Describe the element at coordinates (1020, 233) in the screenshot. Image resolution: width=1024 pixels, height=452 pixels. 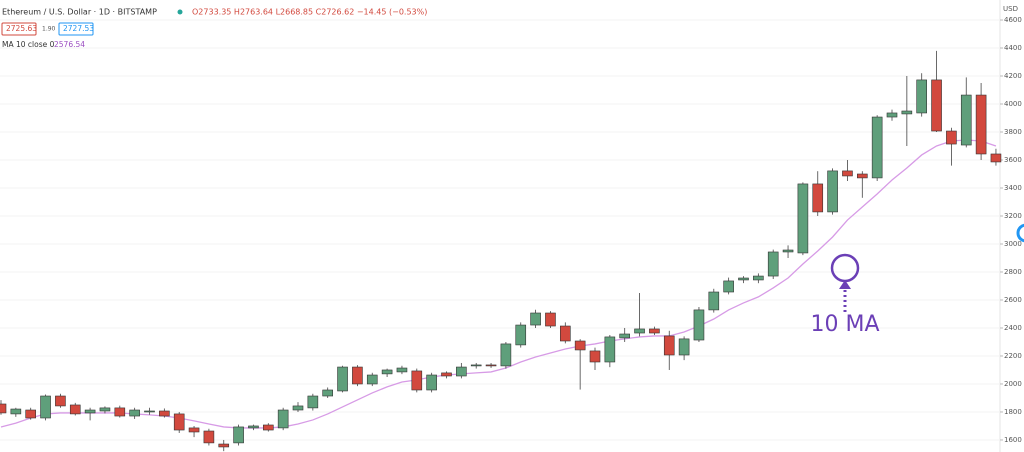
I see `scroll-button` at that location.